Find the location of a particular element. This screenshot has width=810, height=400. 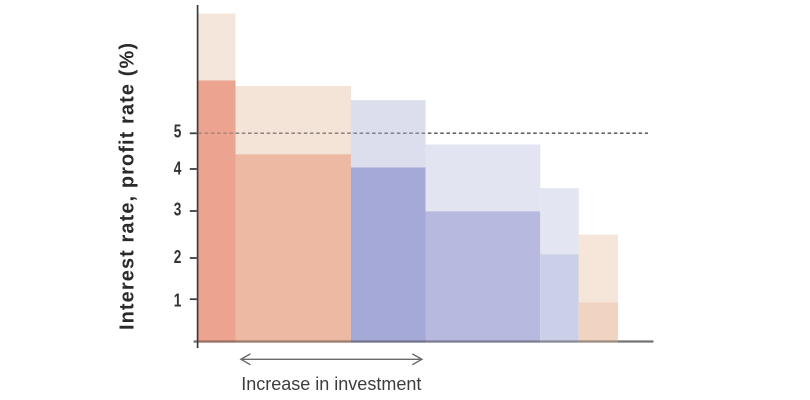

increase-arrow-right-head is located at coordinates (418, 359).